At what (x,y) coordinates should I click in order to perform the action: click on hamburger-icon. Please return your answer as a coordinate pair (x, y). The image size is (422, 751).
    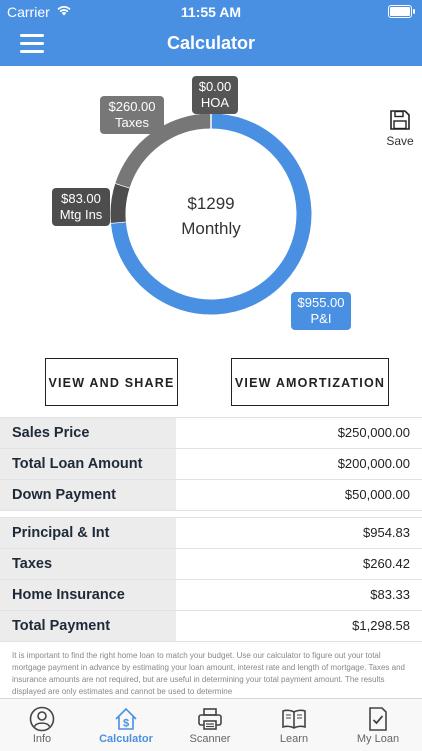
    Looking at the image, I should click on (32, 44).